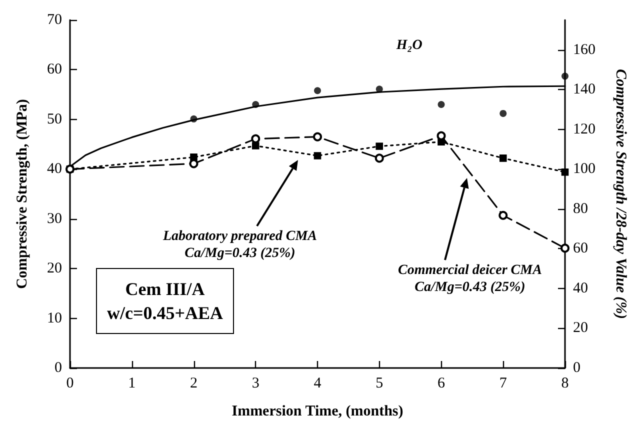 This screenshot has height=435, width=636. Describe the element at coordinates (22, 194) in the screenshot. I see `y-axis-title: Compressive Strength, (MPa)` at that location.